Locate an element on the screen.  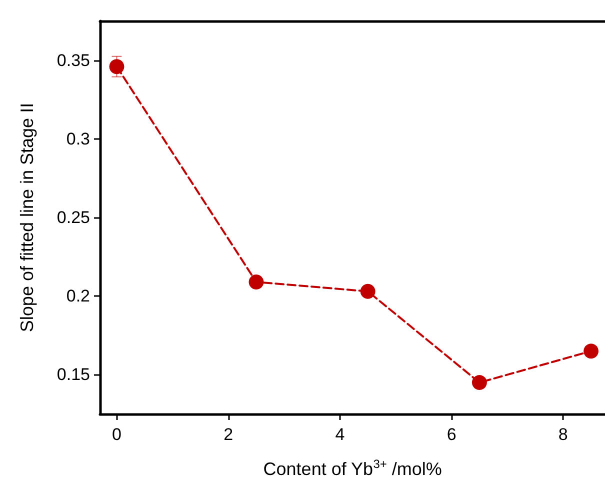
x-tick-label: 0 is located at coordinates (117, 434).